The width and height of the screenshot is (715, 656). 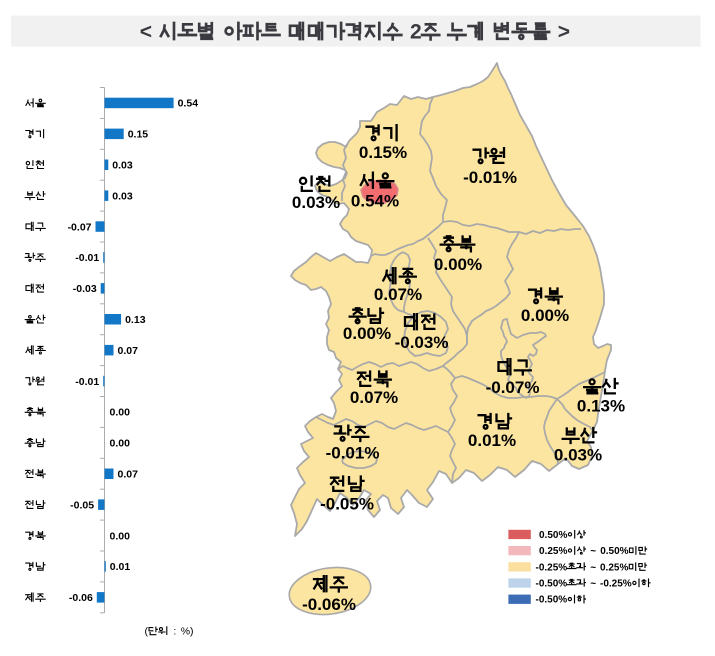 I want to click on svg-text: 0.15%, so click(x=383, y=152).